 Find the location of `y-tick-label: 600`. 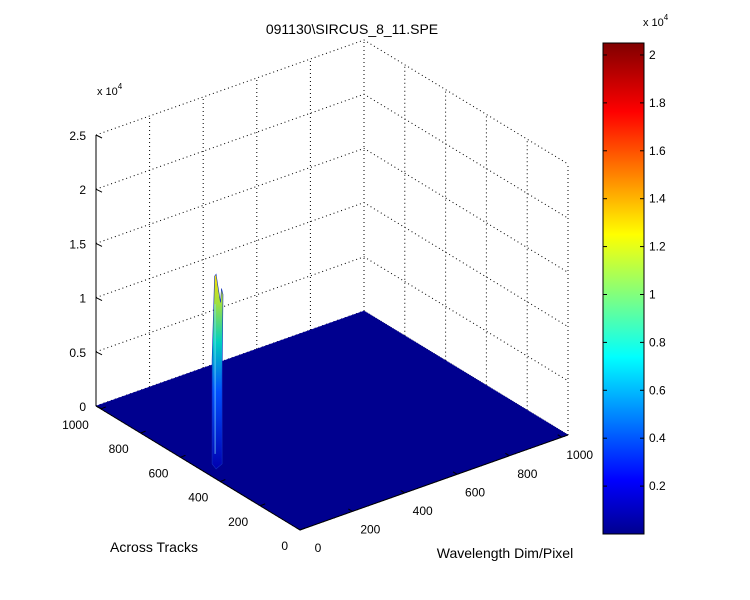

y-tick-label: 600 is located at coordinates (158, 473).